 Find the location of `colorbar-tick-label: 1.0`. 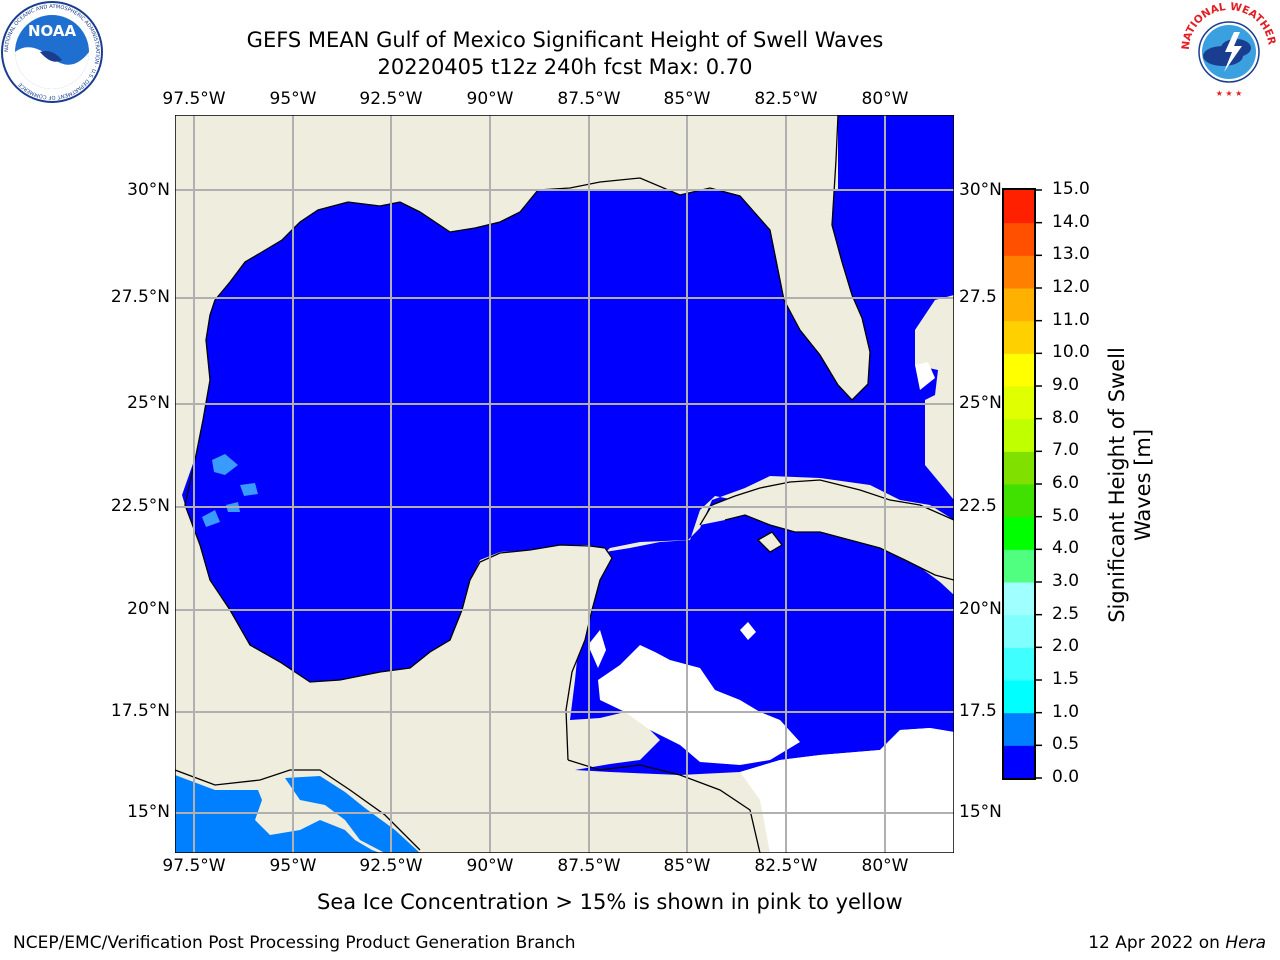

colorbar-tick-label: 1.0 is located at coordinates (1066, 711).